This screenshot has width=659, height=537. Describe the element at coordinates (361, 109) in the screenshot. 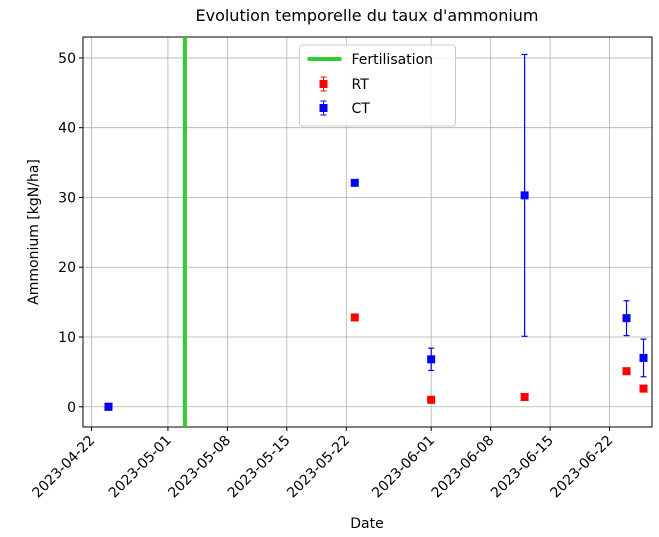

I see `legend-label: CT` at that location.